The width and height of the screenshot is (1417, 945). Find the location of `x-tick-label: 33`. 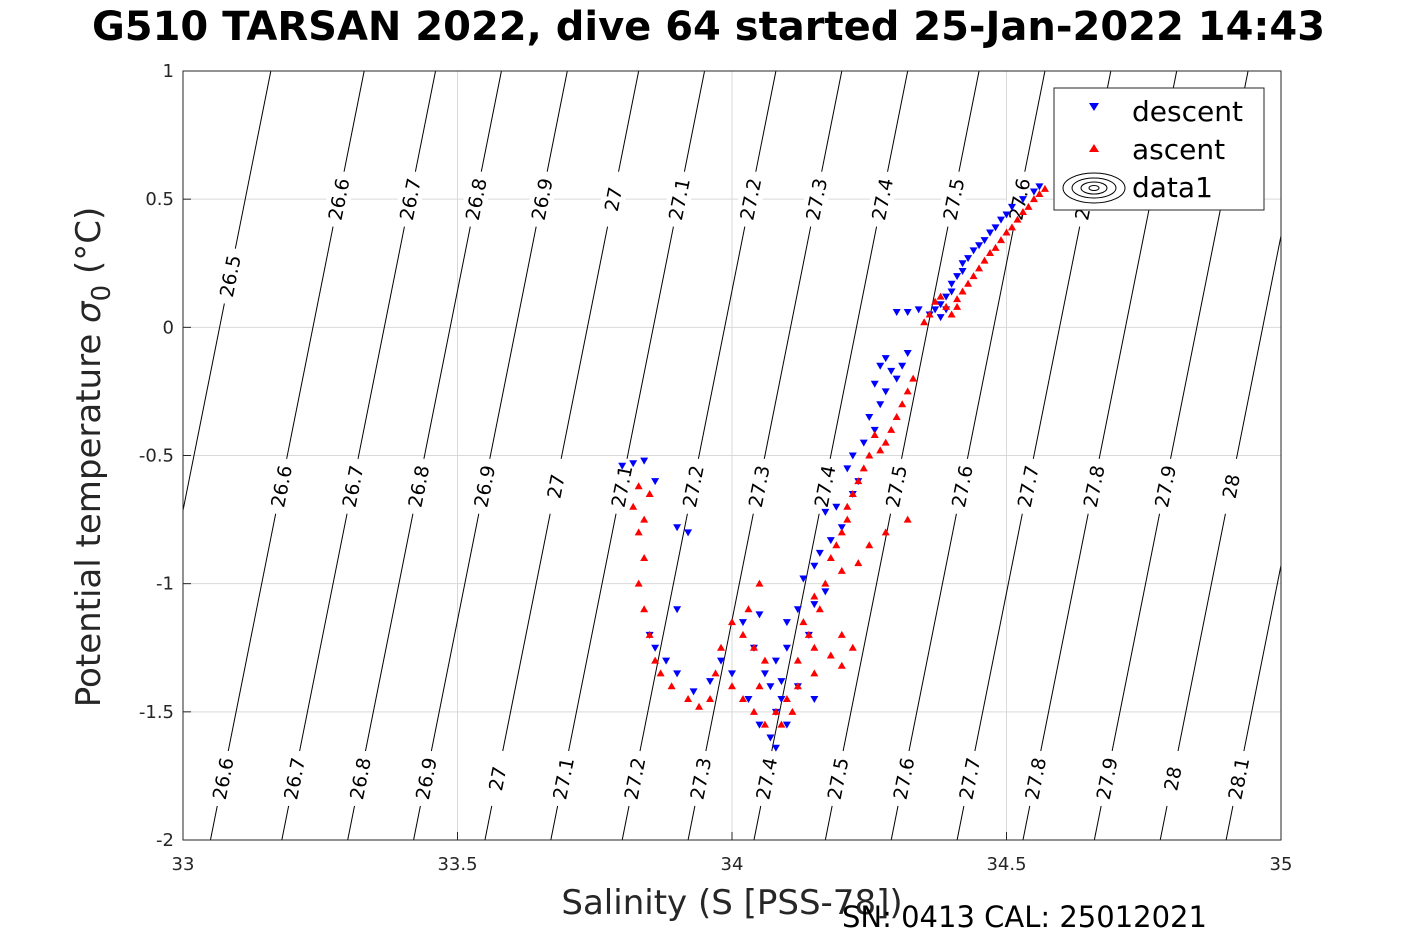

x-tick-label: 33 is located at coordinates (183, 864).